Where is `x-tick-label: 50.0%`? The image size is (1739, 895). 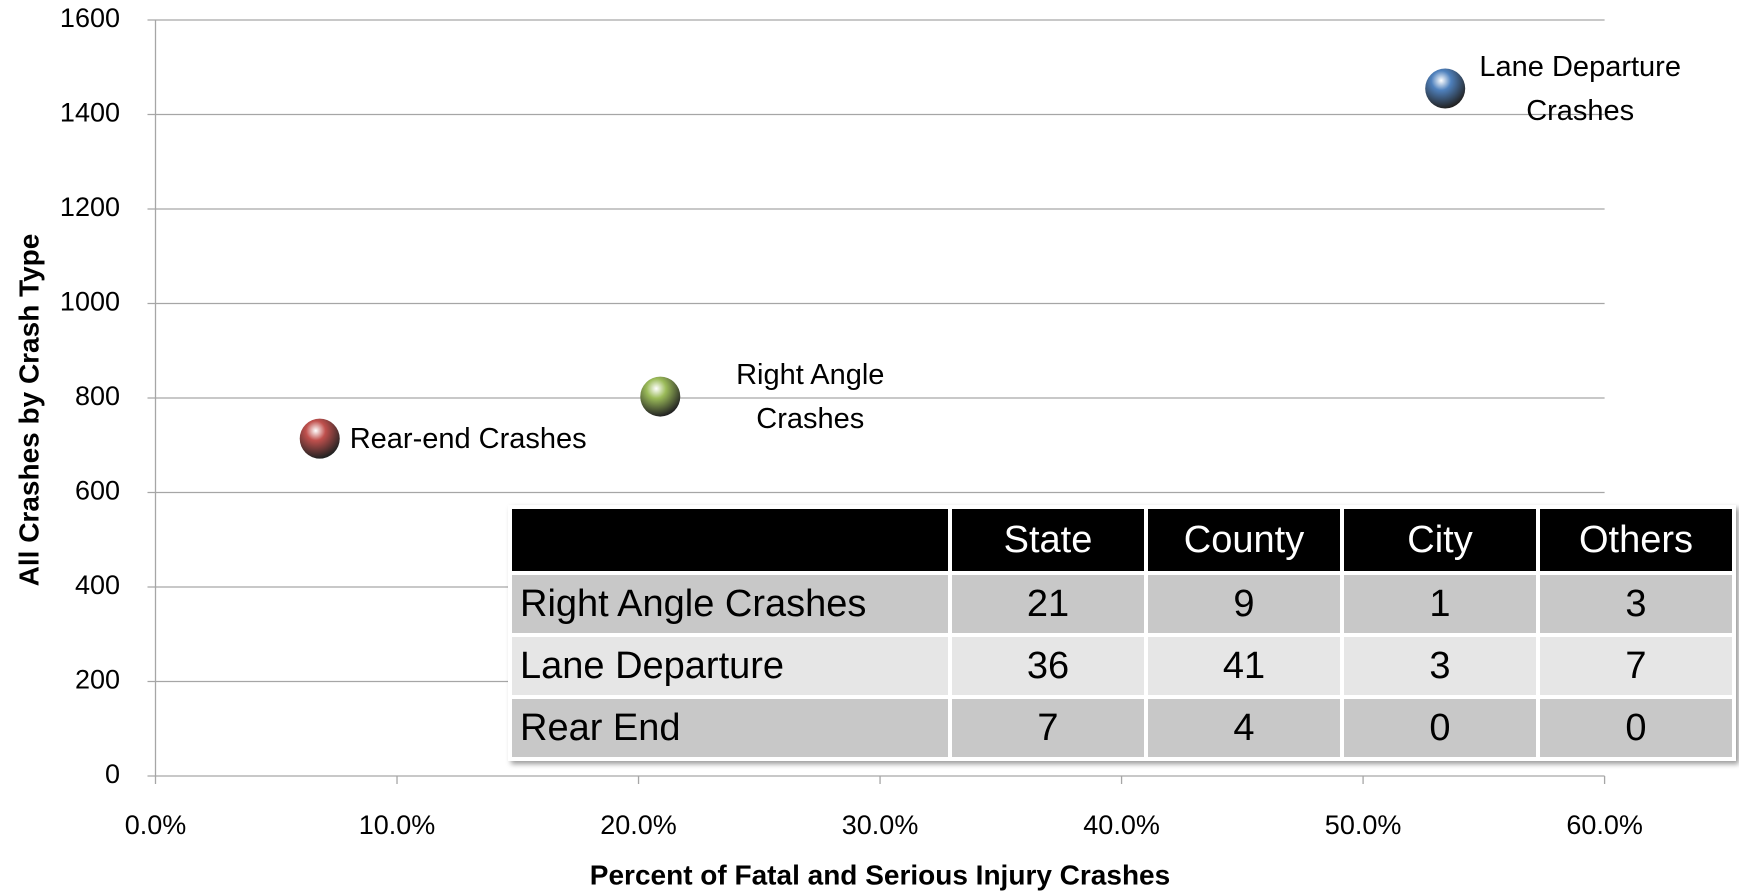 x-tick-label: 50.0% is located at coordinates (1363, 825).